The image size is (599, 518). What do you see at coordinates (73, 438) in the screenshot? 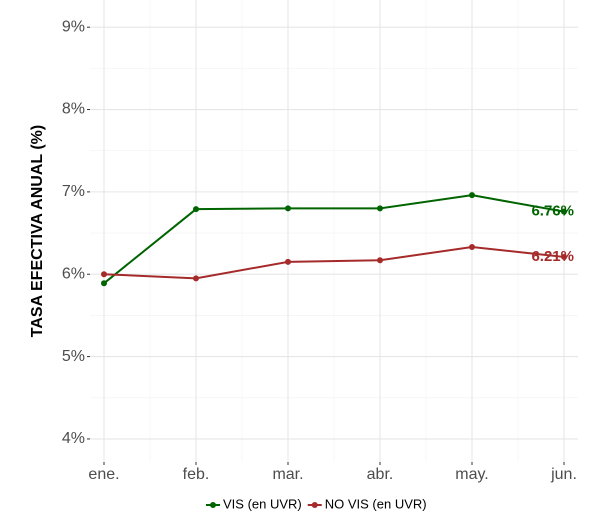
I see `y-tick-label: 4%` at bounding box center [73, 438].